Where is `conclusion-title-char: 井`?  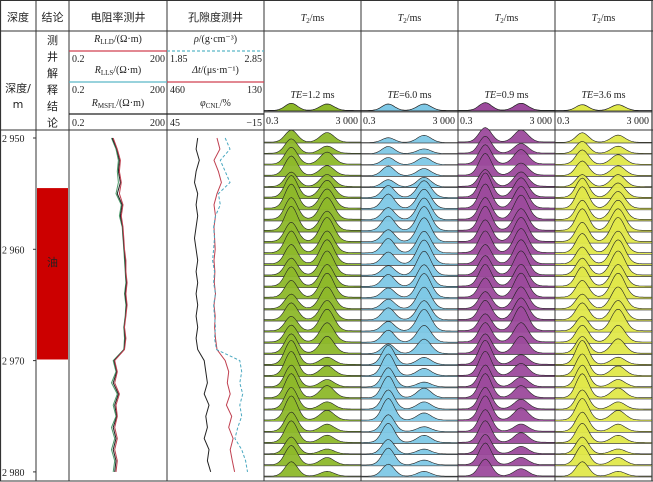 conclusion-title-char: 井 is located at coordinates (52, 57).